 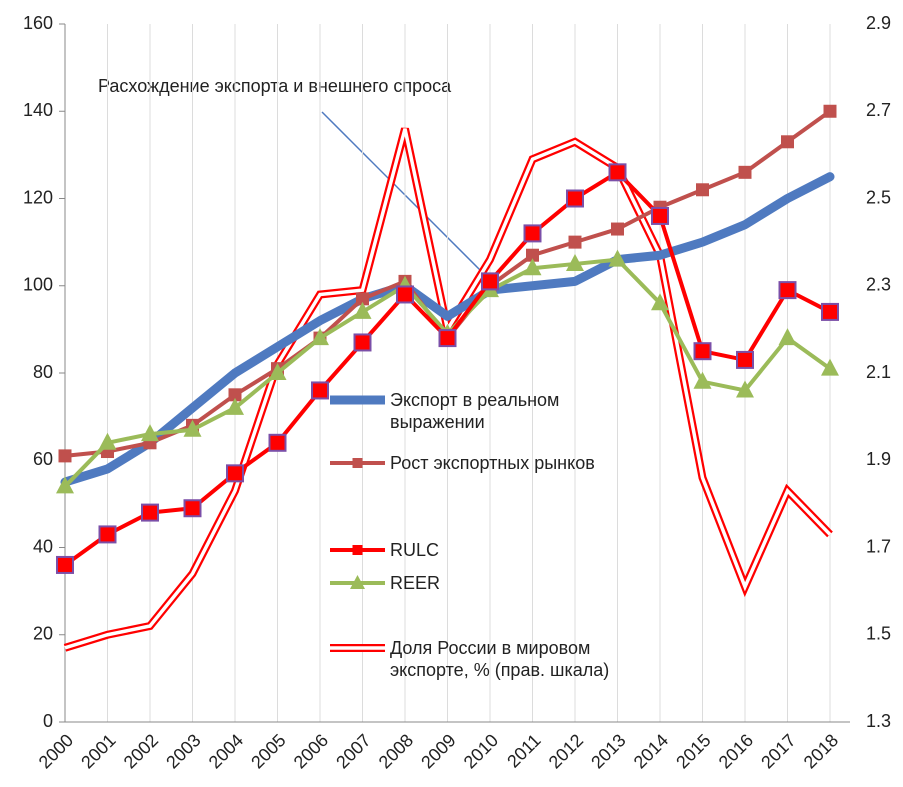 I want to click on y-tick-label: 60, so click(x=43, y=459).